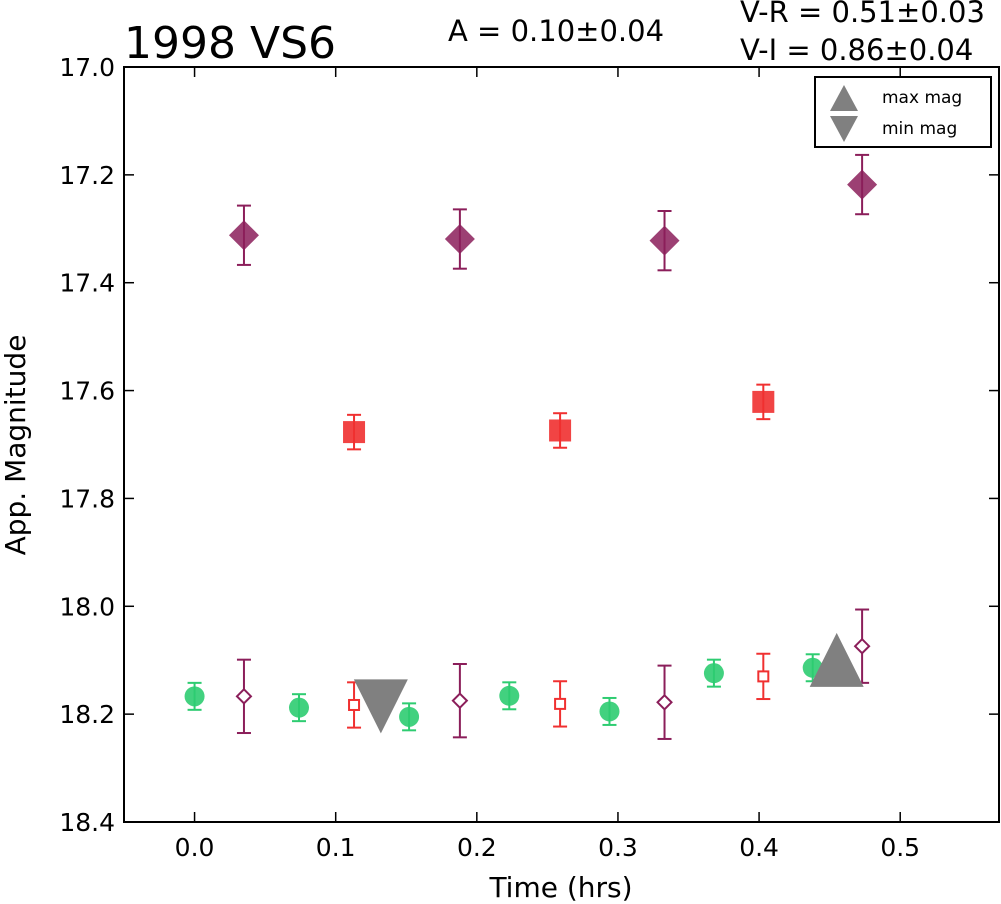  Describe the element at coordinates (862, 14) in the screenshot. I see `color-vr-label: V-R = 0.51±0.03` at that location.